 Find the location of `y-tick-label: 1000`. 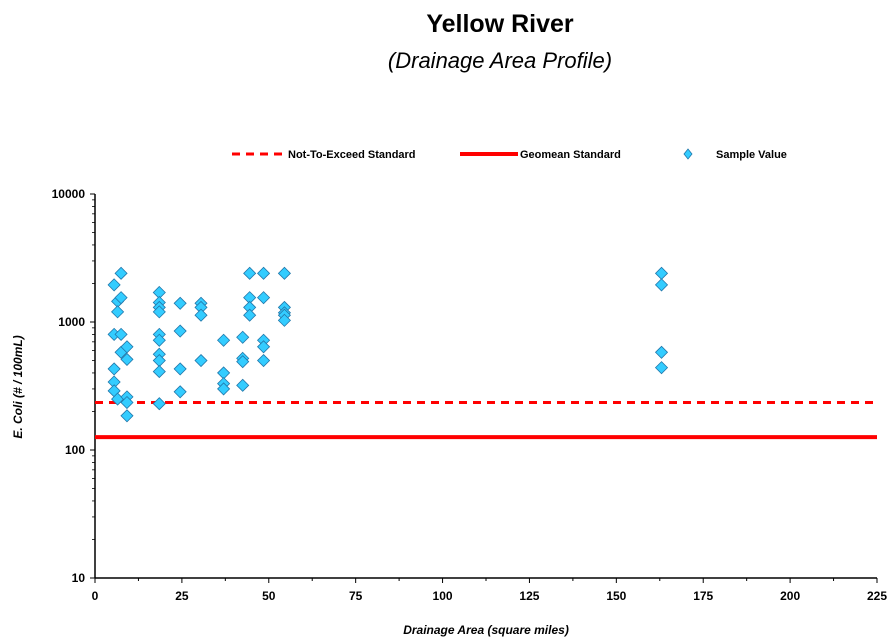

y-tick-label: 1000 is located at coordinates (71, 322).